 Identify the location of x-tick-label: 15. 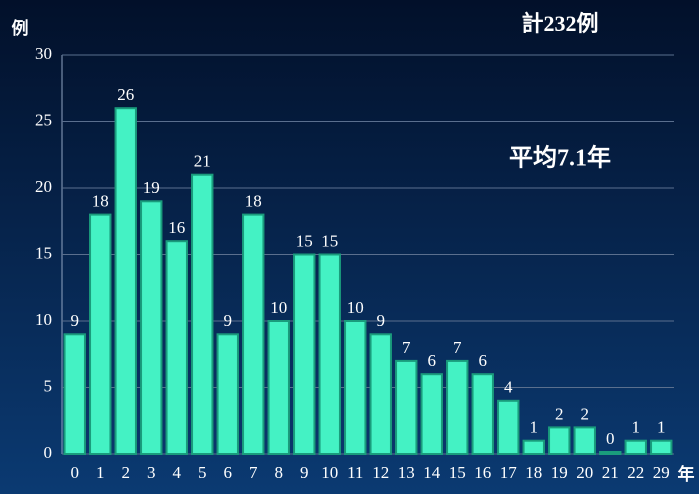
(457, 472).